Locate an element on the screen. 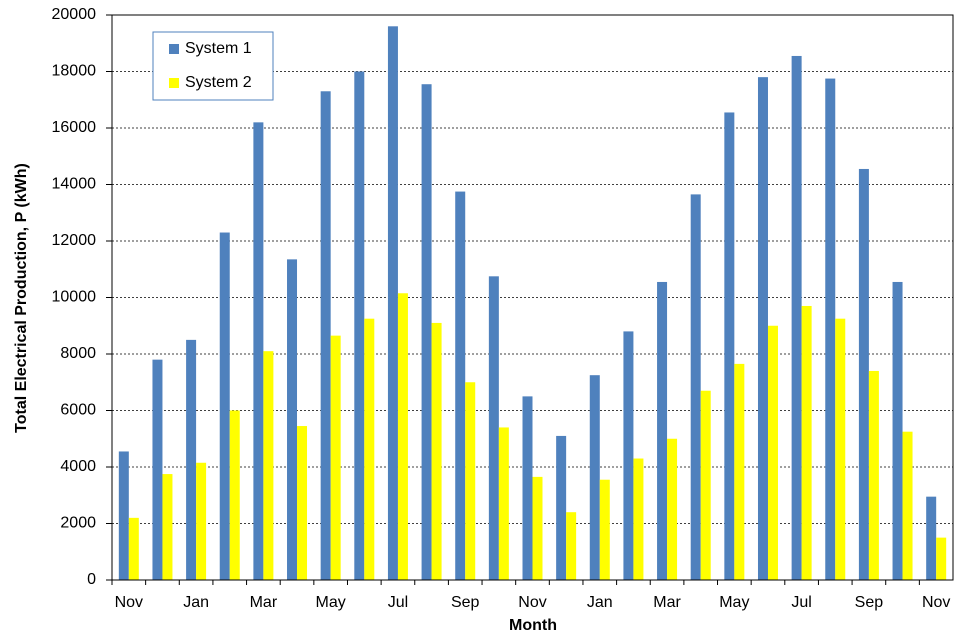  legend-box is located at coordinates (213, 66).